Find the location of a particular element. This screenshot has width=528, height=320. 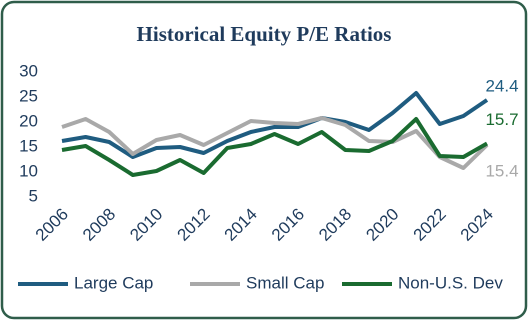

legend-label: Non-U.S. Dev is located at coordinates (450, 282).